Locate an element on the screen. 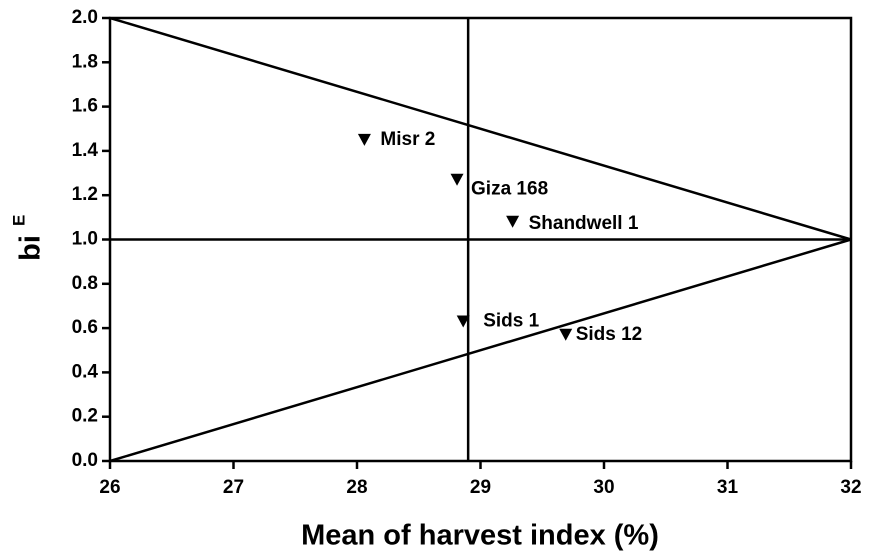 The image size is (873, 556). point-label: Sids 12 is located at coordinates (609, 334).